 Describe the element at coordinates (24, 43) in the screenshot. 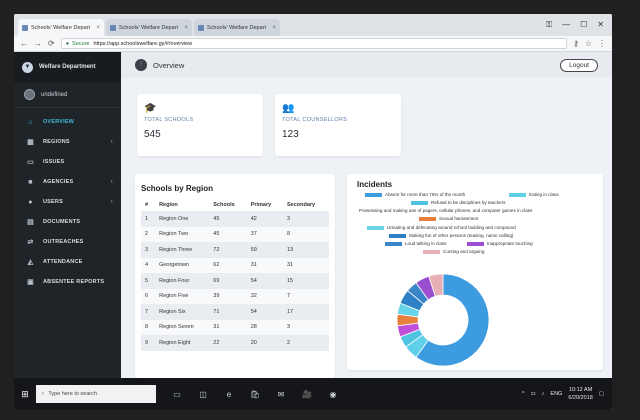

I see `back-icon: ←` at that location.